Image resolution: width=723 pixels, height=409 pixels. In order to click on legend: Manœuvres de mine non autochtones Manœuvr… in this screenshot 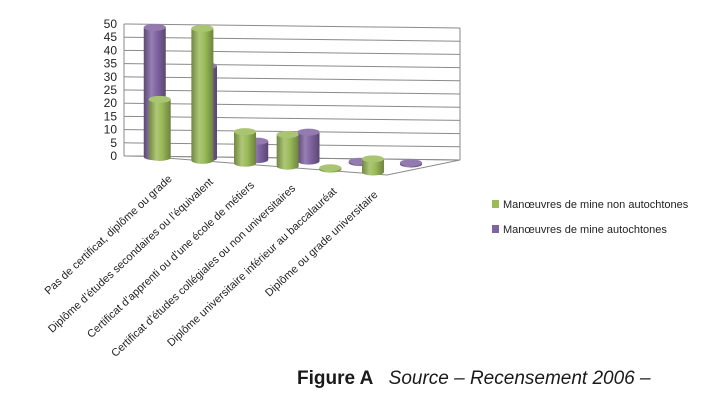, I will do `click(590, 217)`.